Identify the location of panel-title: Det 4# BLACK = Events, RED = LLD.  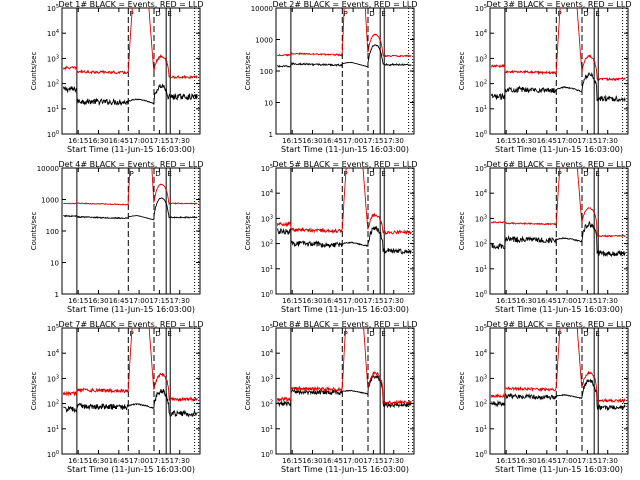
(131, 164).